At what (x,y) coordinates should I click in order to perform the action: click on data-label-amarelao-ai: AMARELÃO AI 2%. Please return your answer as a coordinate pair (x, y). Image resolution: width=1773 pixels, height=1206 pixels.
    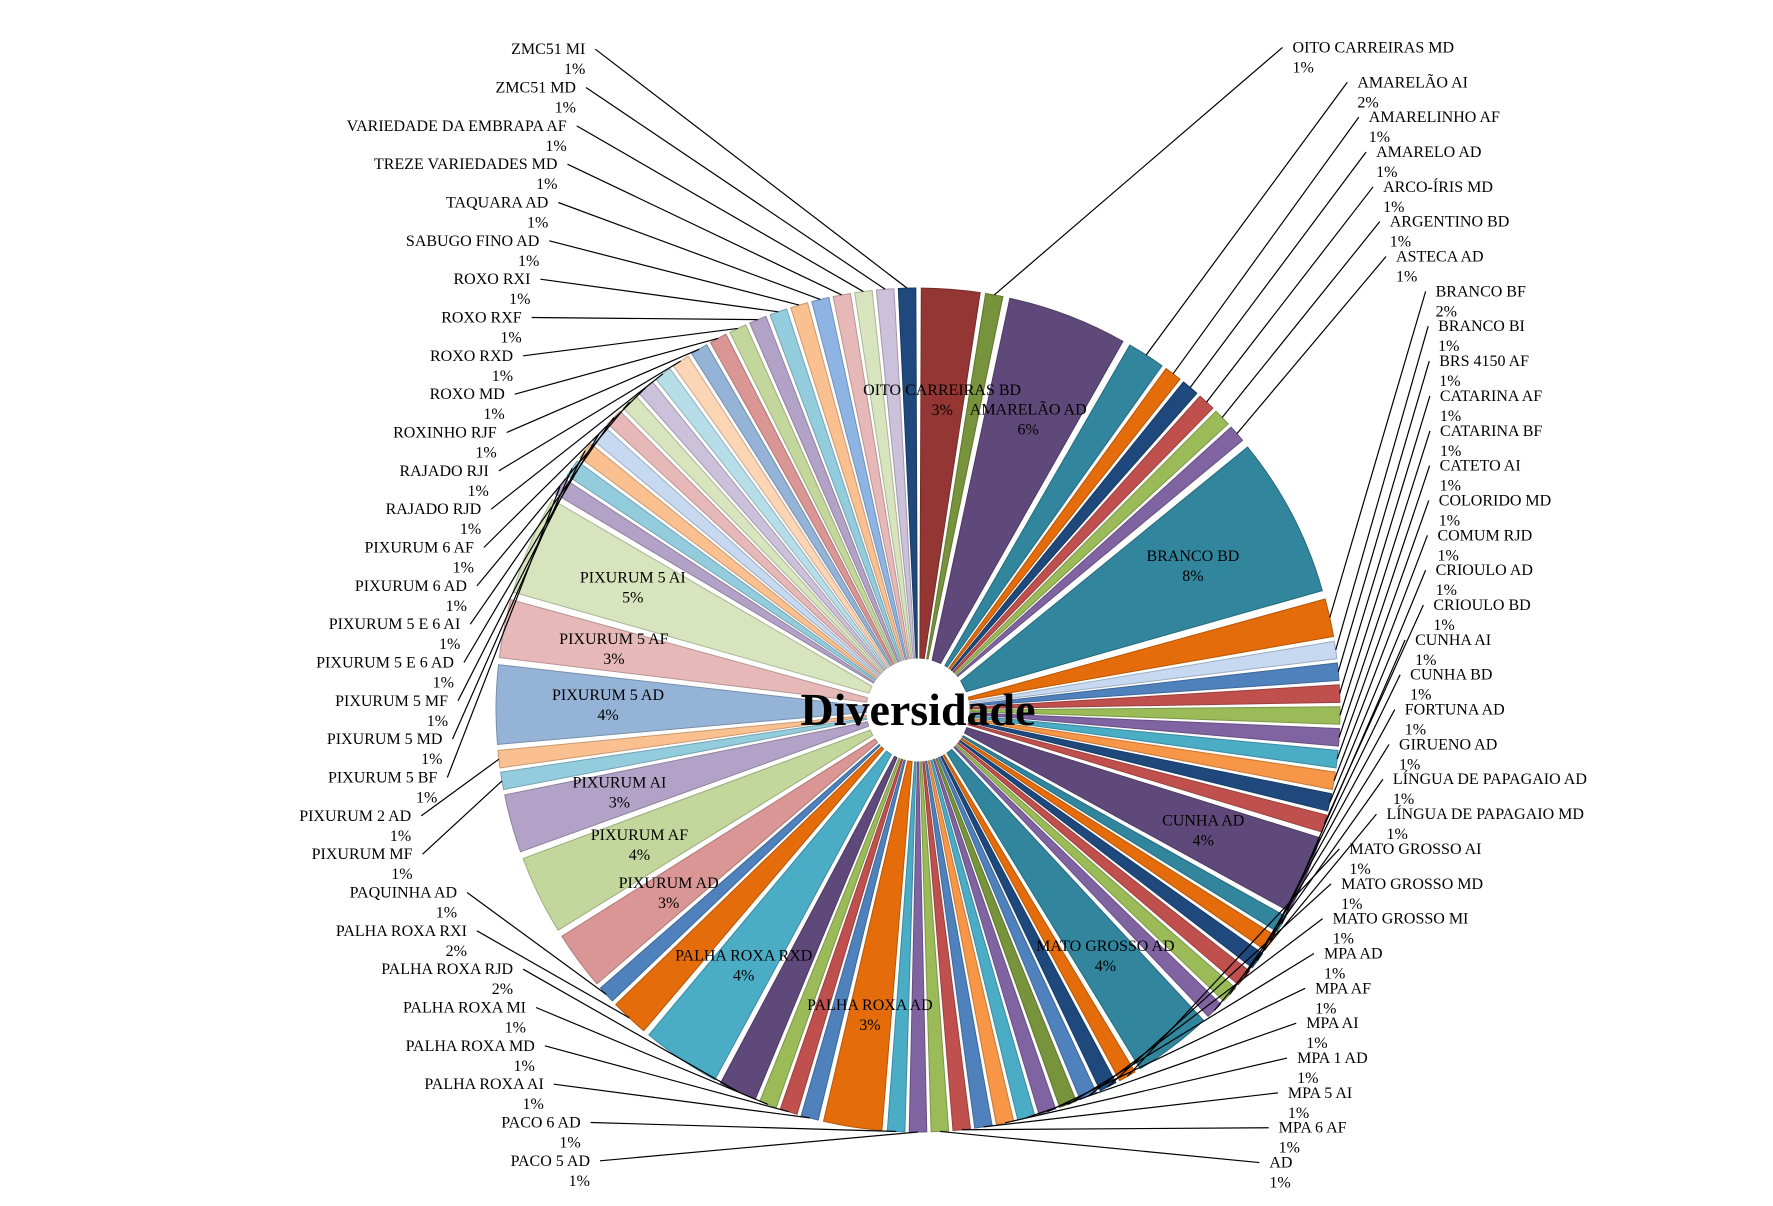
    Looking at the image, I should click on (1412, 92).